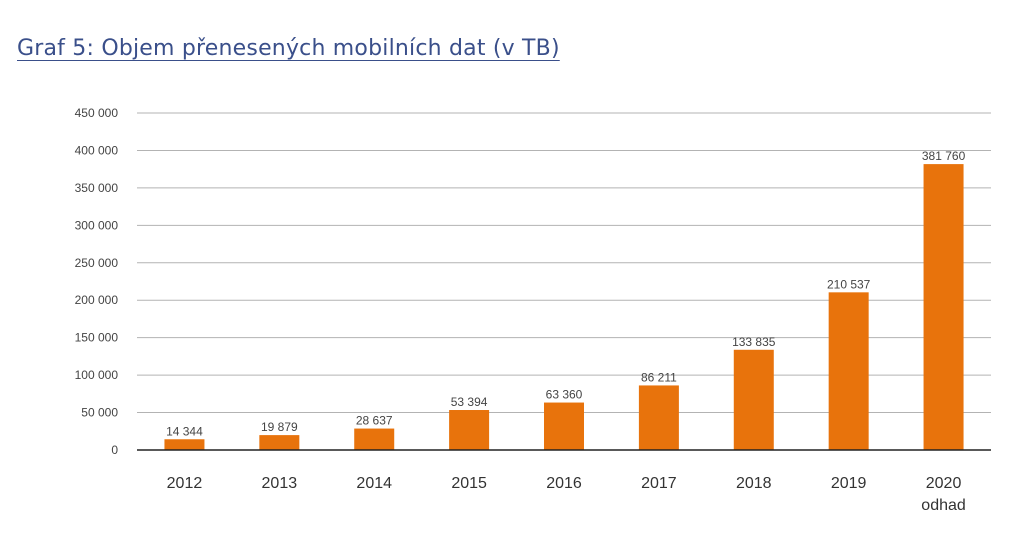 The image size is (1024, 539). I want to click on x-tick-label: 2019, so click(849, 483).